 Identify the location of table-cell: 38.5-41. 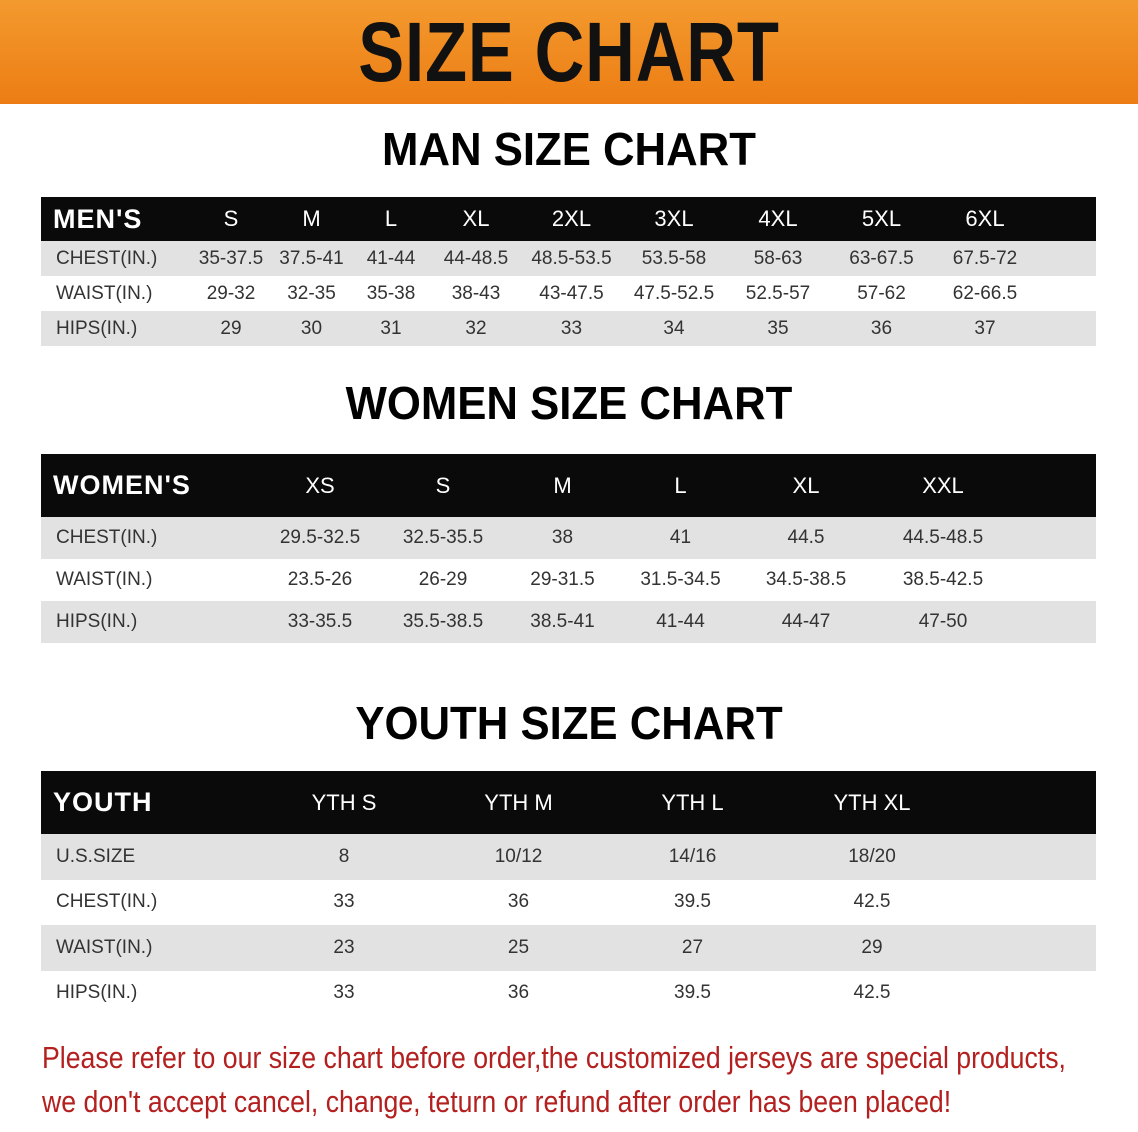
(562, 621).